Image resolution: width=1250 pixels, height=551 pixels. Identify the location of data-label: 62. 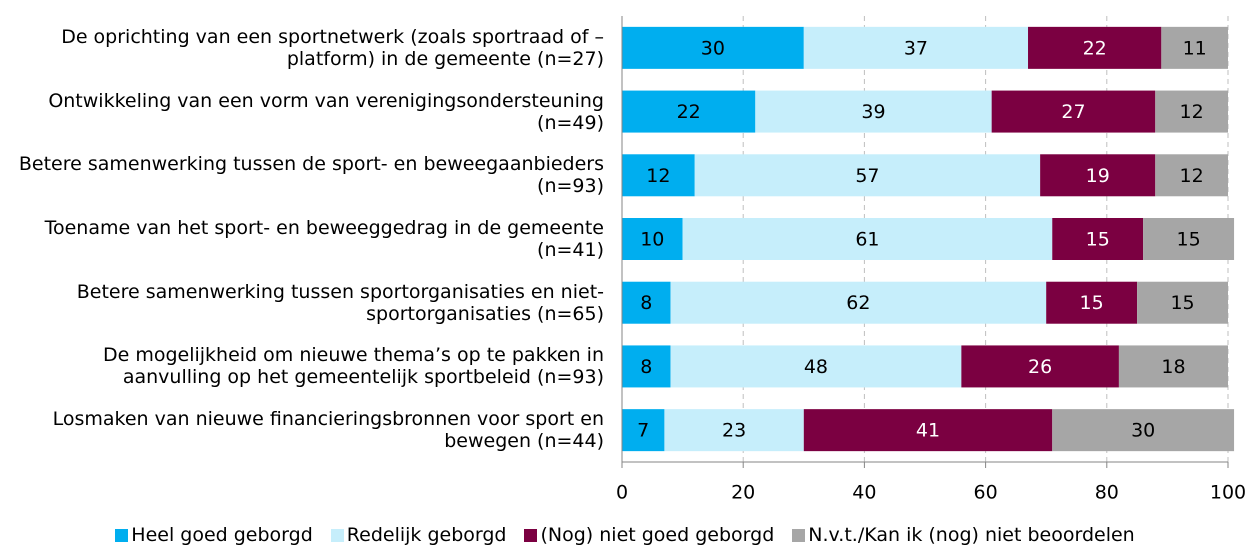
(858, 303).